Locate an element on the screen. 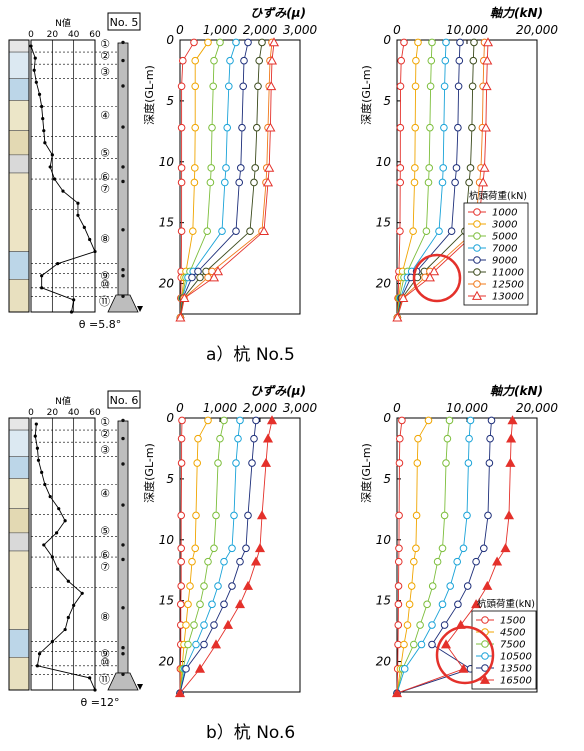 This screenshot has width=584, height=751. legend-entry: 5000 is located at coordinates (504, 237).